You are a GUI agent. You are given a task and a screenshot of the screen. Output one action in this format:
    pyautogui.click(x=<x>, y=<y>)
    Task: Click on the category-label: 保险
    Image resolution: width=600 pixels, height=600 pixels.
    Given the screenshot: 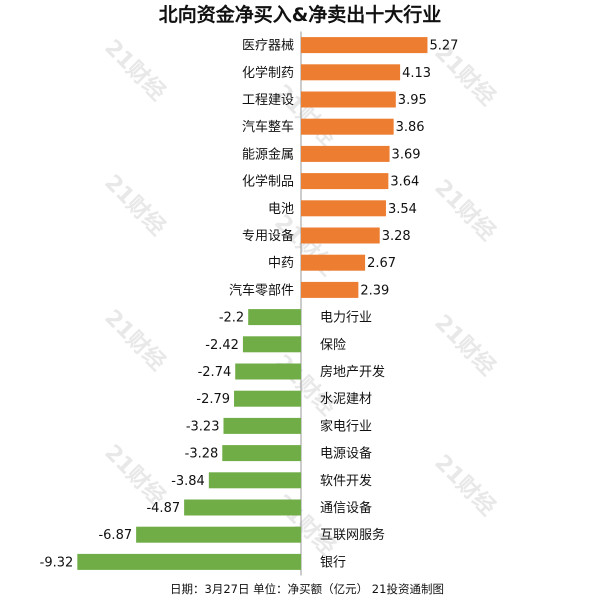 What is the action you would take?
    pyautogui.click(x=333, y=345)
    